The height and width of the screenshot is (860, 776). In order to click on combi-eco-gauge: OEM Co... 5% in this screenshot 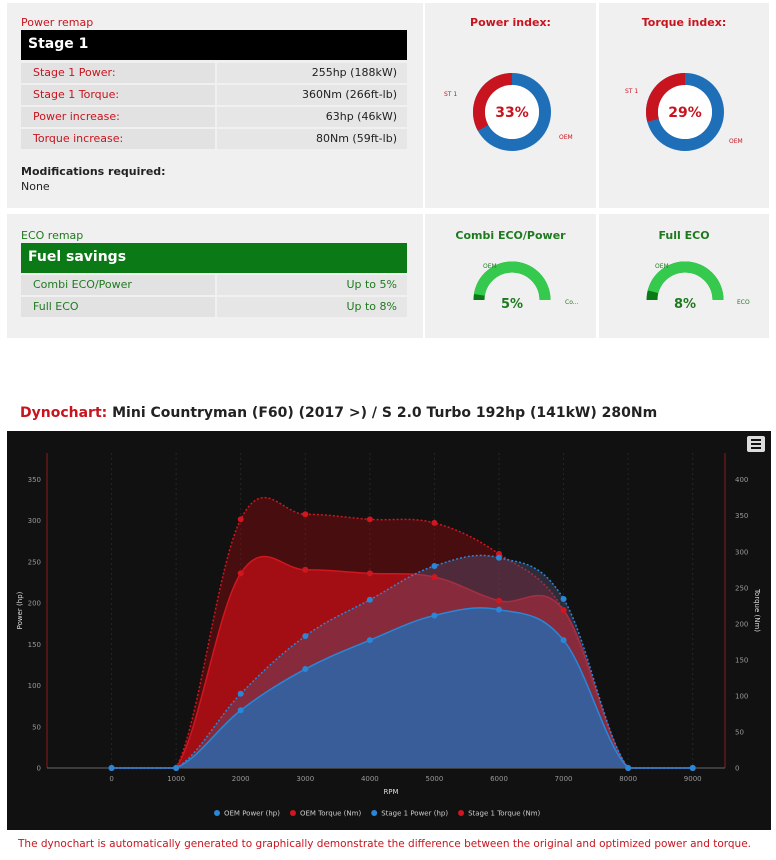, I will do `click(526, 286)`.